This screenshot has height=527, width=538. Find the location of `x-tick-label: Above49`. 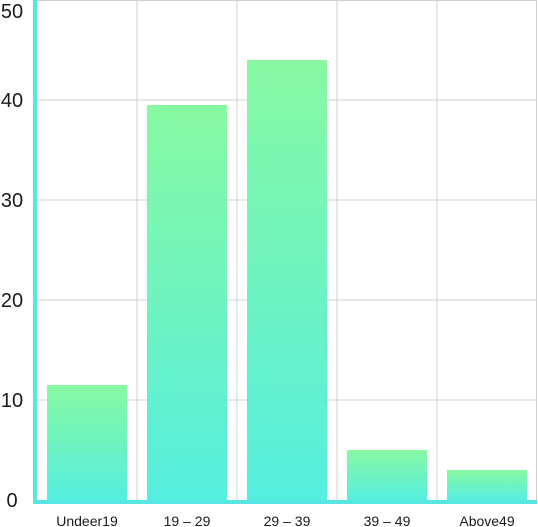

x-tick-label: Above49 is located at coordinates (486, 520).